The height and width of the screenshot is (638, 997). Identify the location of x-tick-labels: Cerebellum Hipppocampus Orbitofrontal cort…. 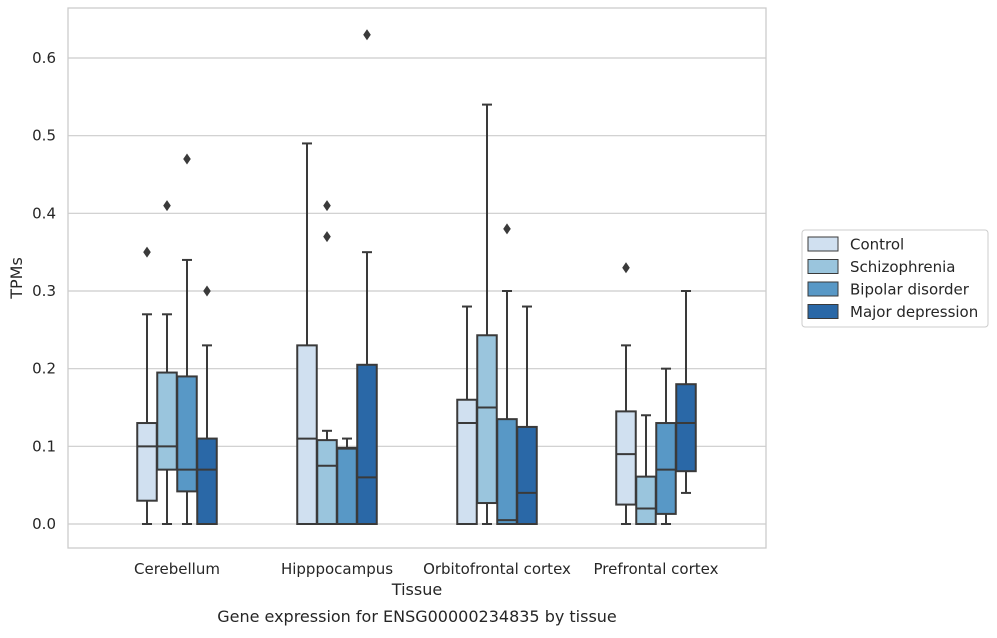
(426, 569).